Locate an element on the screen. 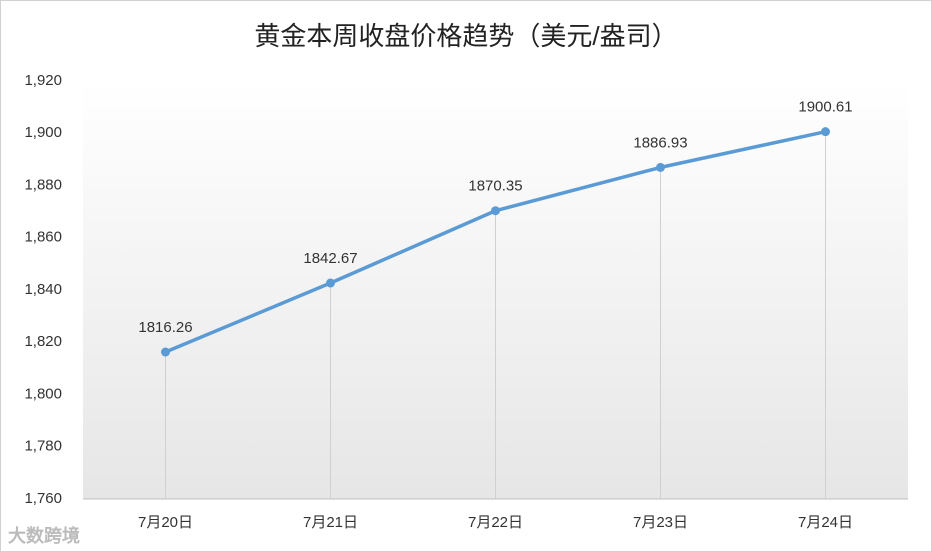 This screenshot has height=552, width=932. y-tick-label: 1,880 is located at coordinates (43, 184).